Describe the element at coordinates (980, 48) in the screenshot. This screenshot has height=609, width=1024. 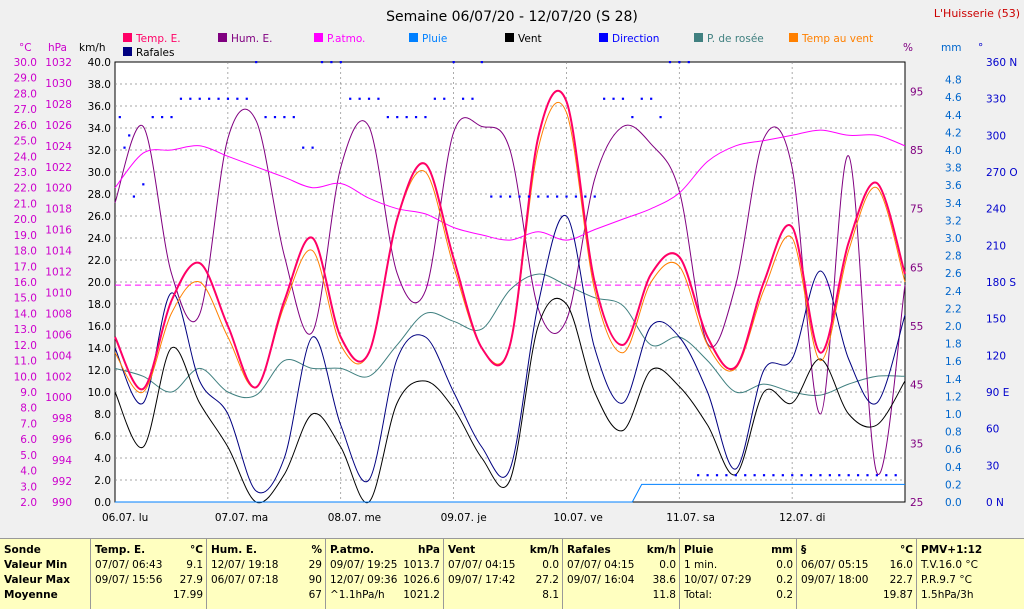
I see `direction-unit-label: °` at that location.